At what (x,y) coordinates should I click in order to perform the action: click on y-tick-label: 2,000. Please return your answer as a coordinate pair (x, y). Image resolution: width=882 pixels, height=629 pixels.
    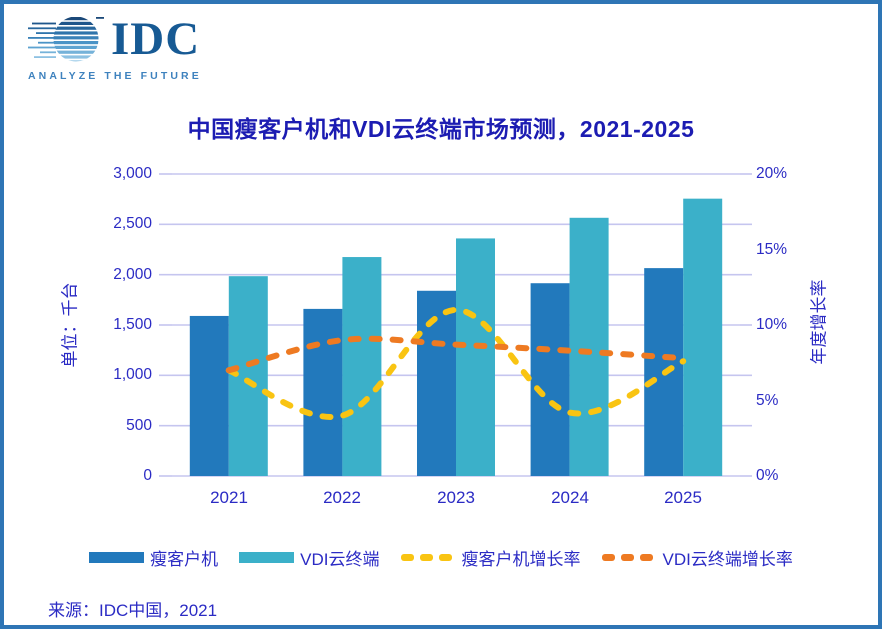
    Looking at the image, I should click on (132, 274).